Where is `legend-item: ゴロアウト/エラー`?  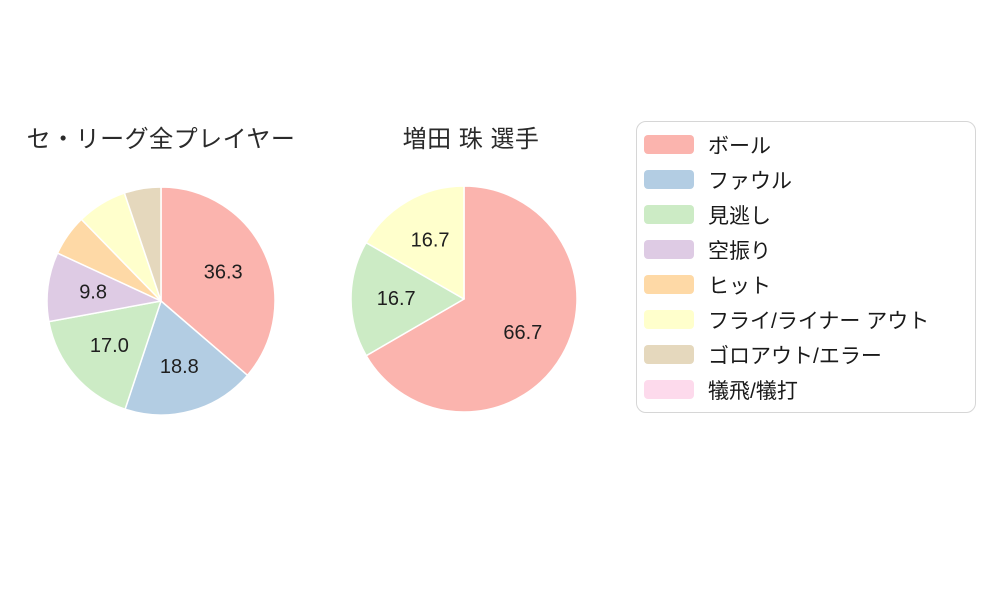
legend-item: ゴロアウト/エラー is located at coordinates (806, 354).